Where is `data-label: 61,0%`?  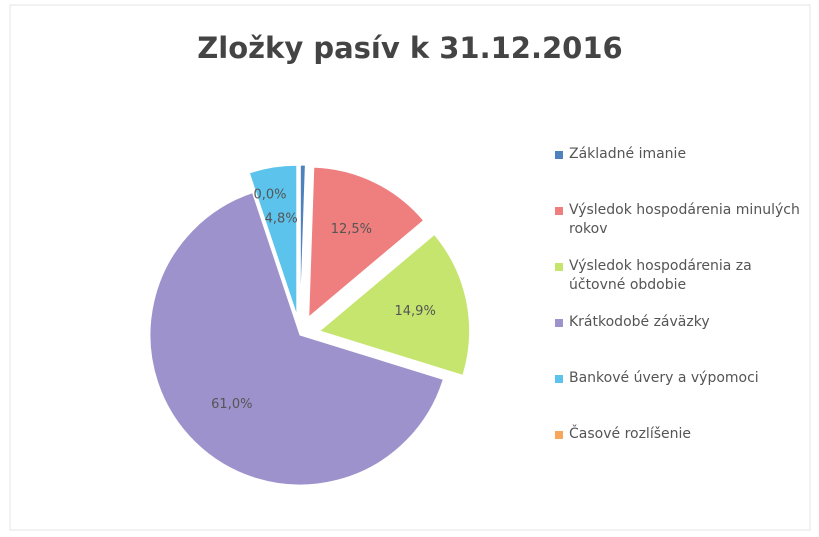
data-label: 61,0% is located at coordinates (231, 404).